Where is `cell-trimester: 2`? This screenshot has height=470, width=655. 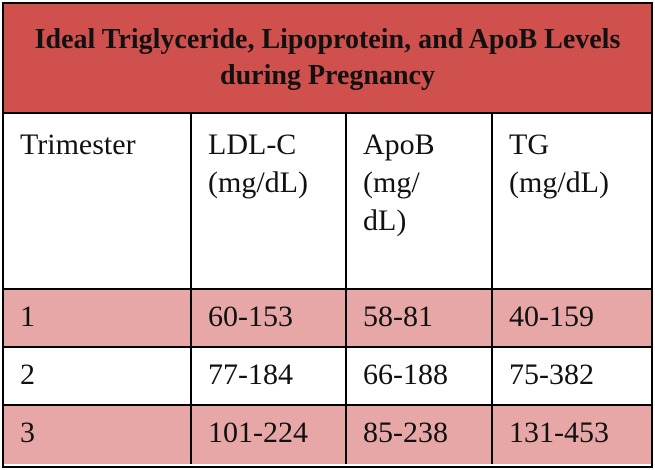 cell-trimester: 2 is located at coordinates (98, 376).